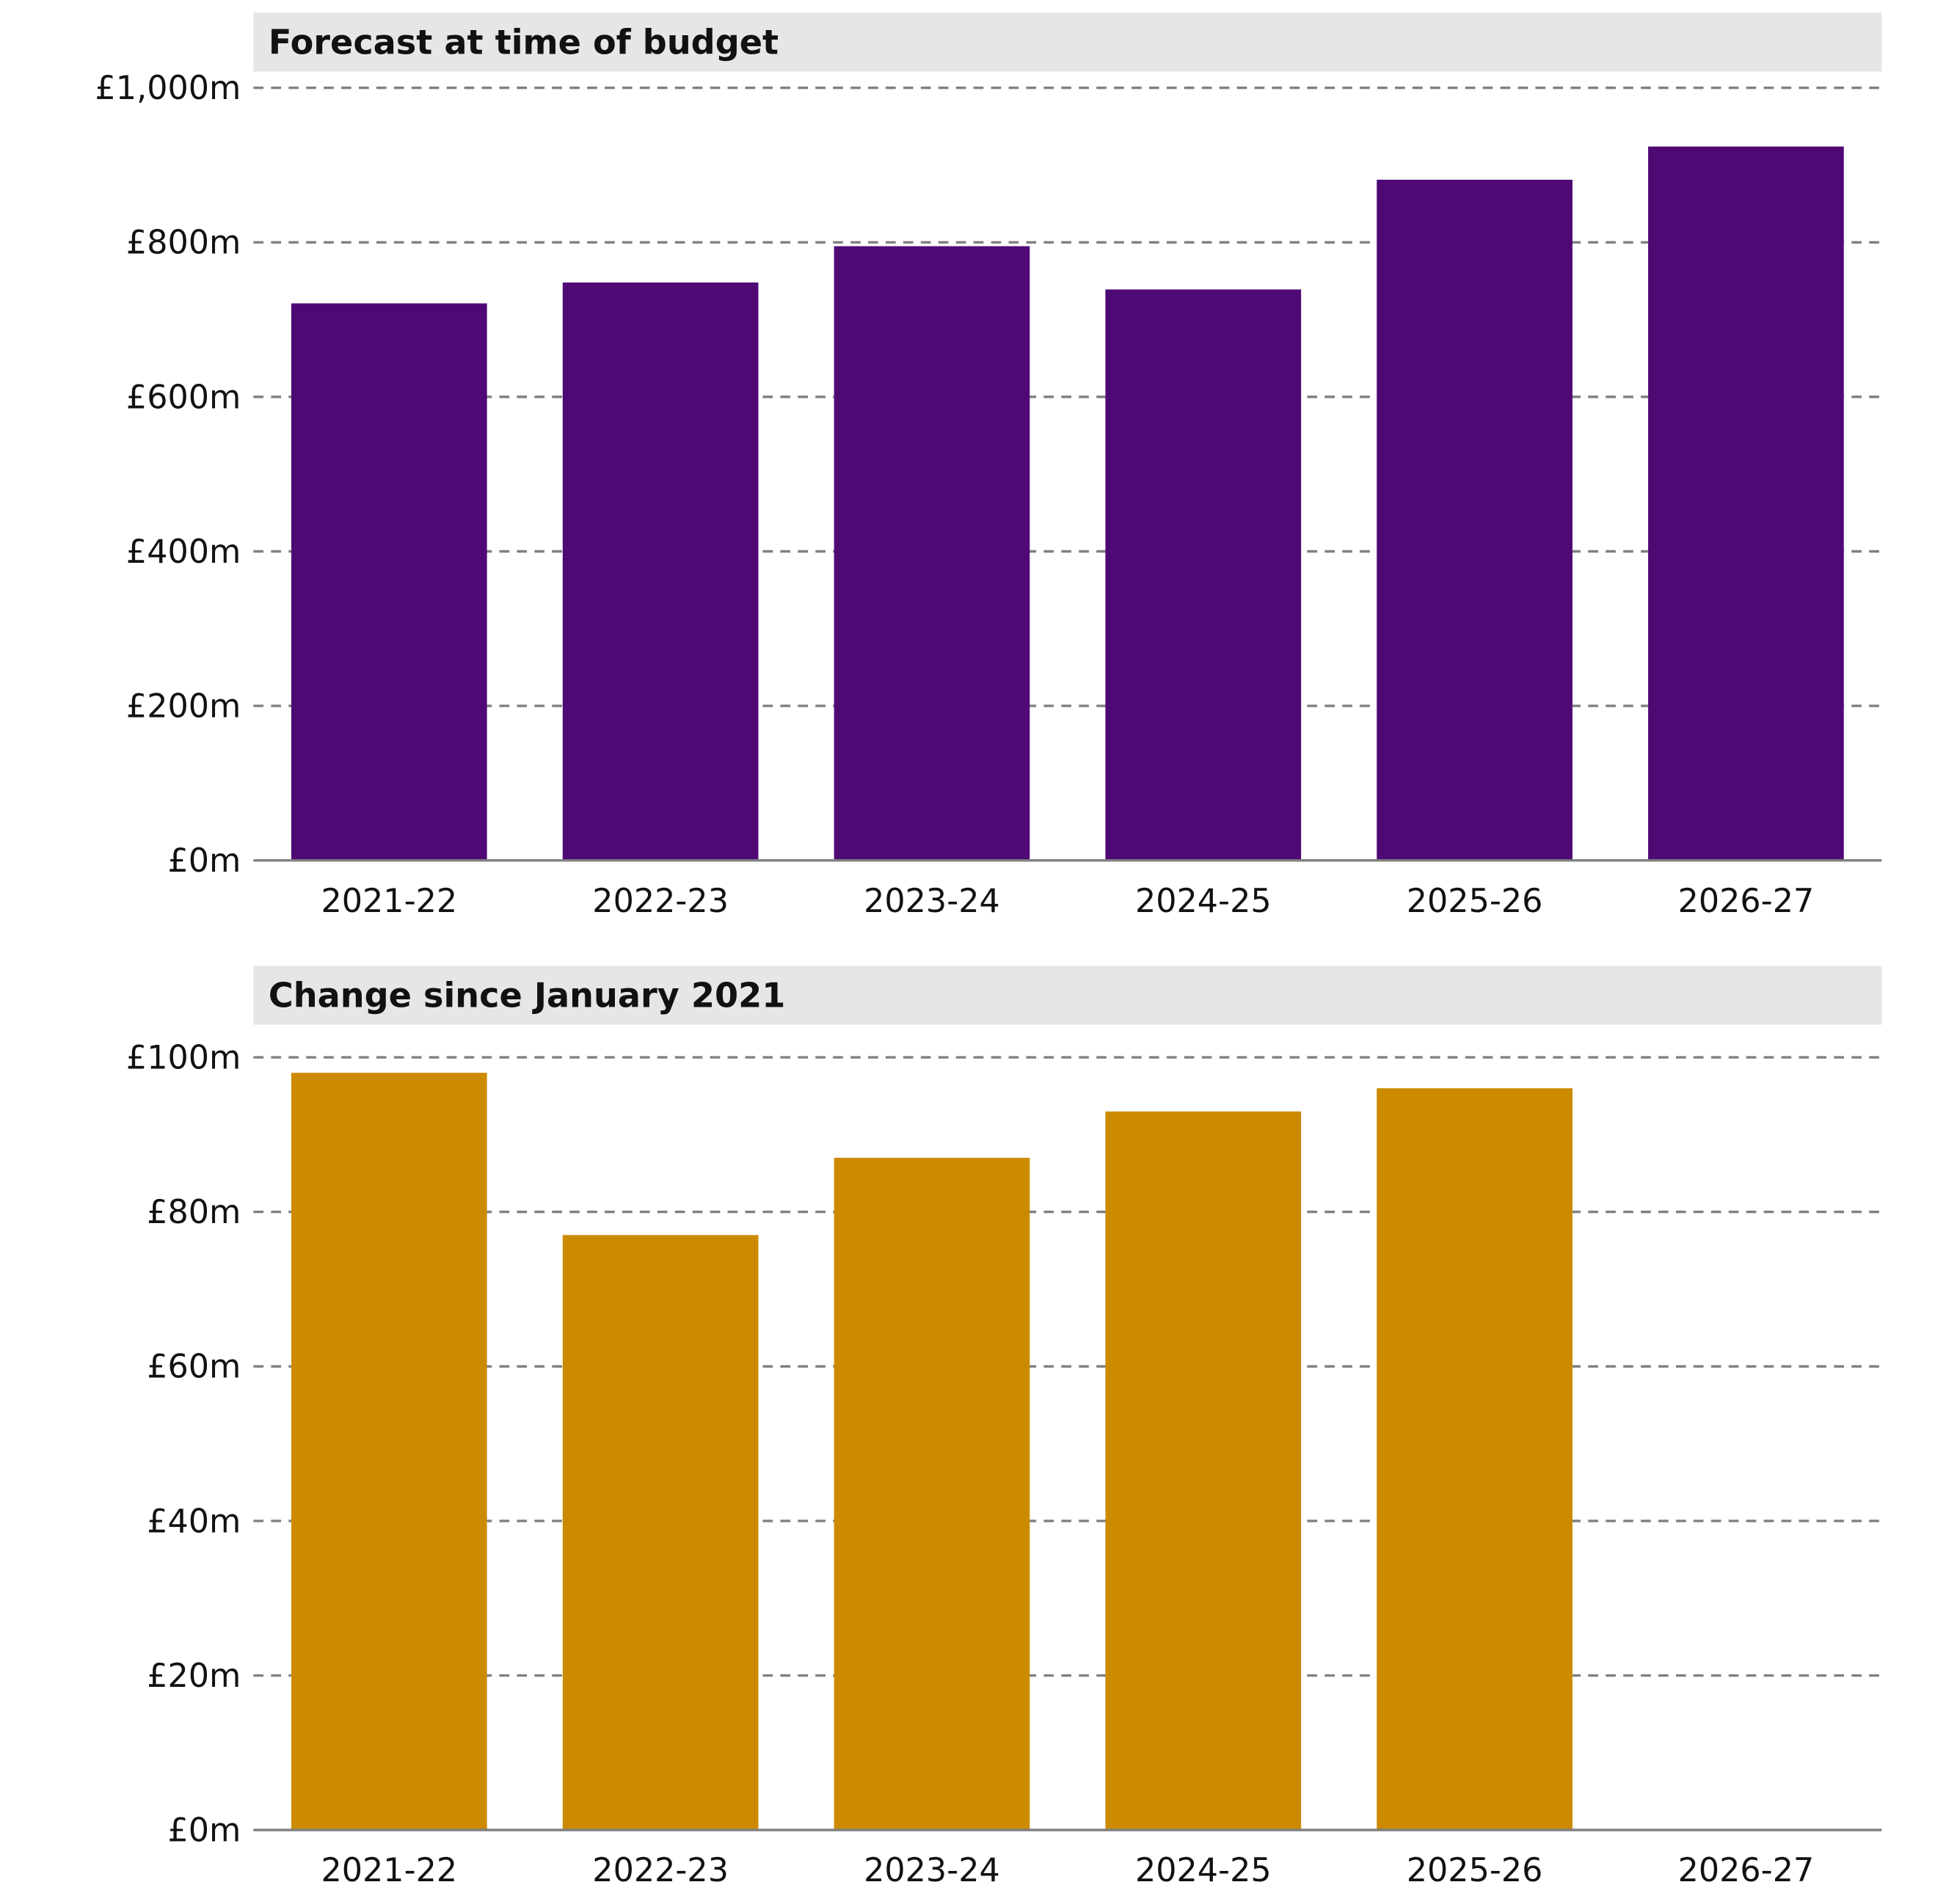  What do you see at coordinates (194, 1522) in the screenshot?
I see `y-tick-label: £40m` at bounding box center [194, 1522].